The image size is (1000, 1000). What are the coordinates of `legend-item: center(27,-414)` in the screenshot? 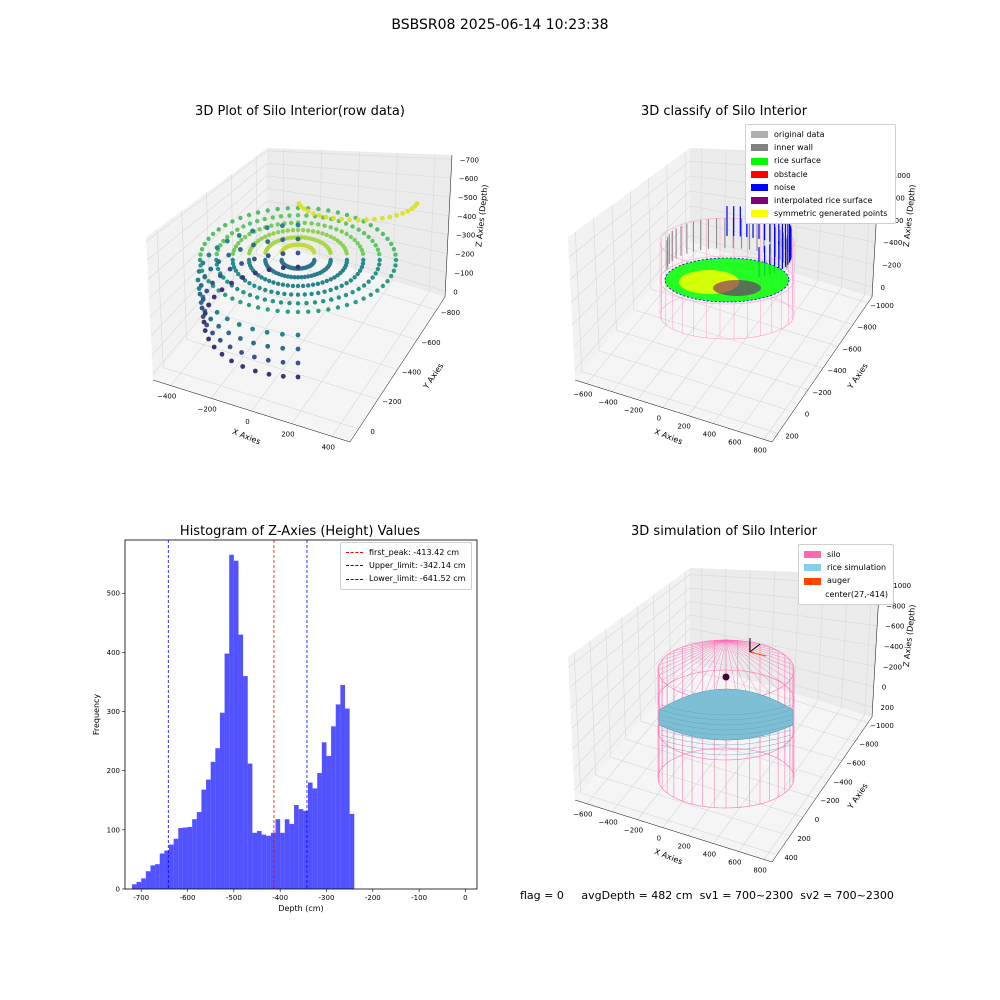 It's located at (846, 594).